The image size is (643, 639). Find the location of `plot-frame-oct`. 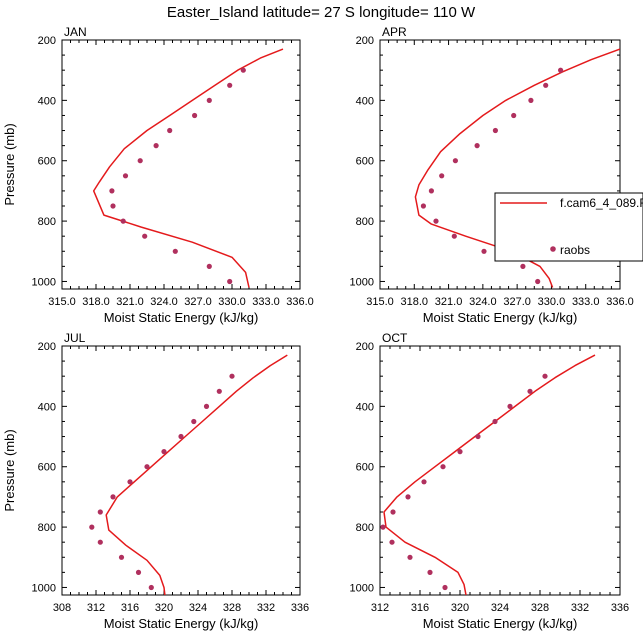

plot-frame-oct is located at coordinates (500, 470).